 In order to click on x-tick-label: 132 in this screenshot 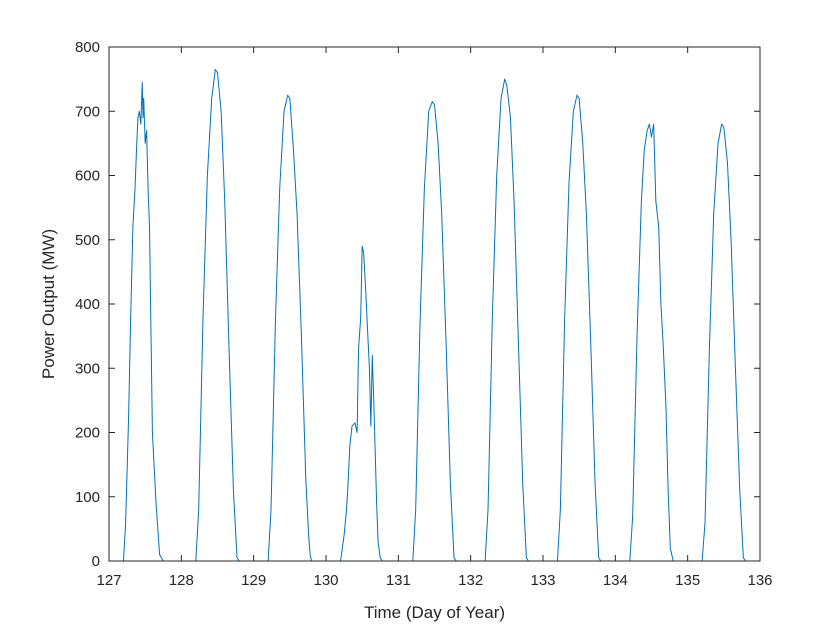, I will do `click(470, 580)`.